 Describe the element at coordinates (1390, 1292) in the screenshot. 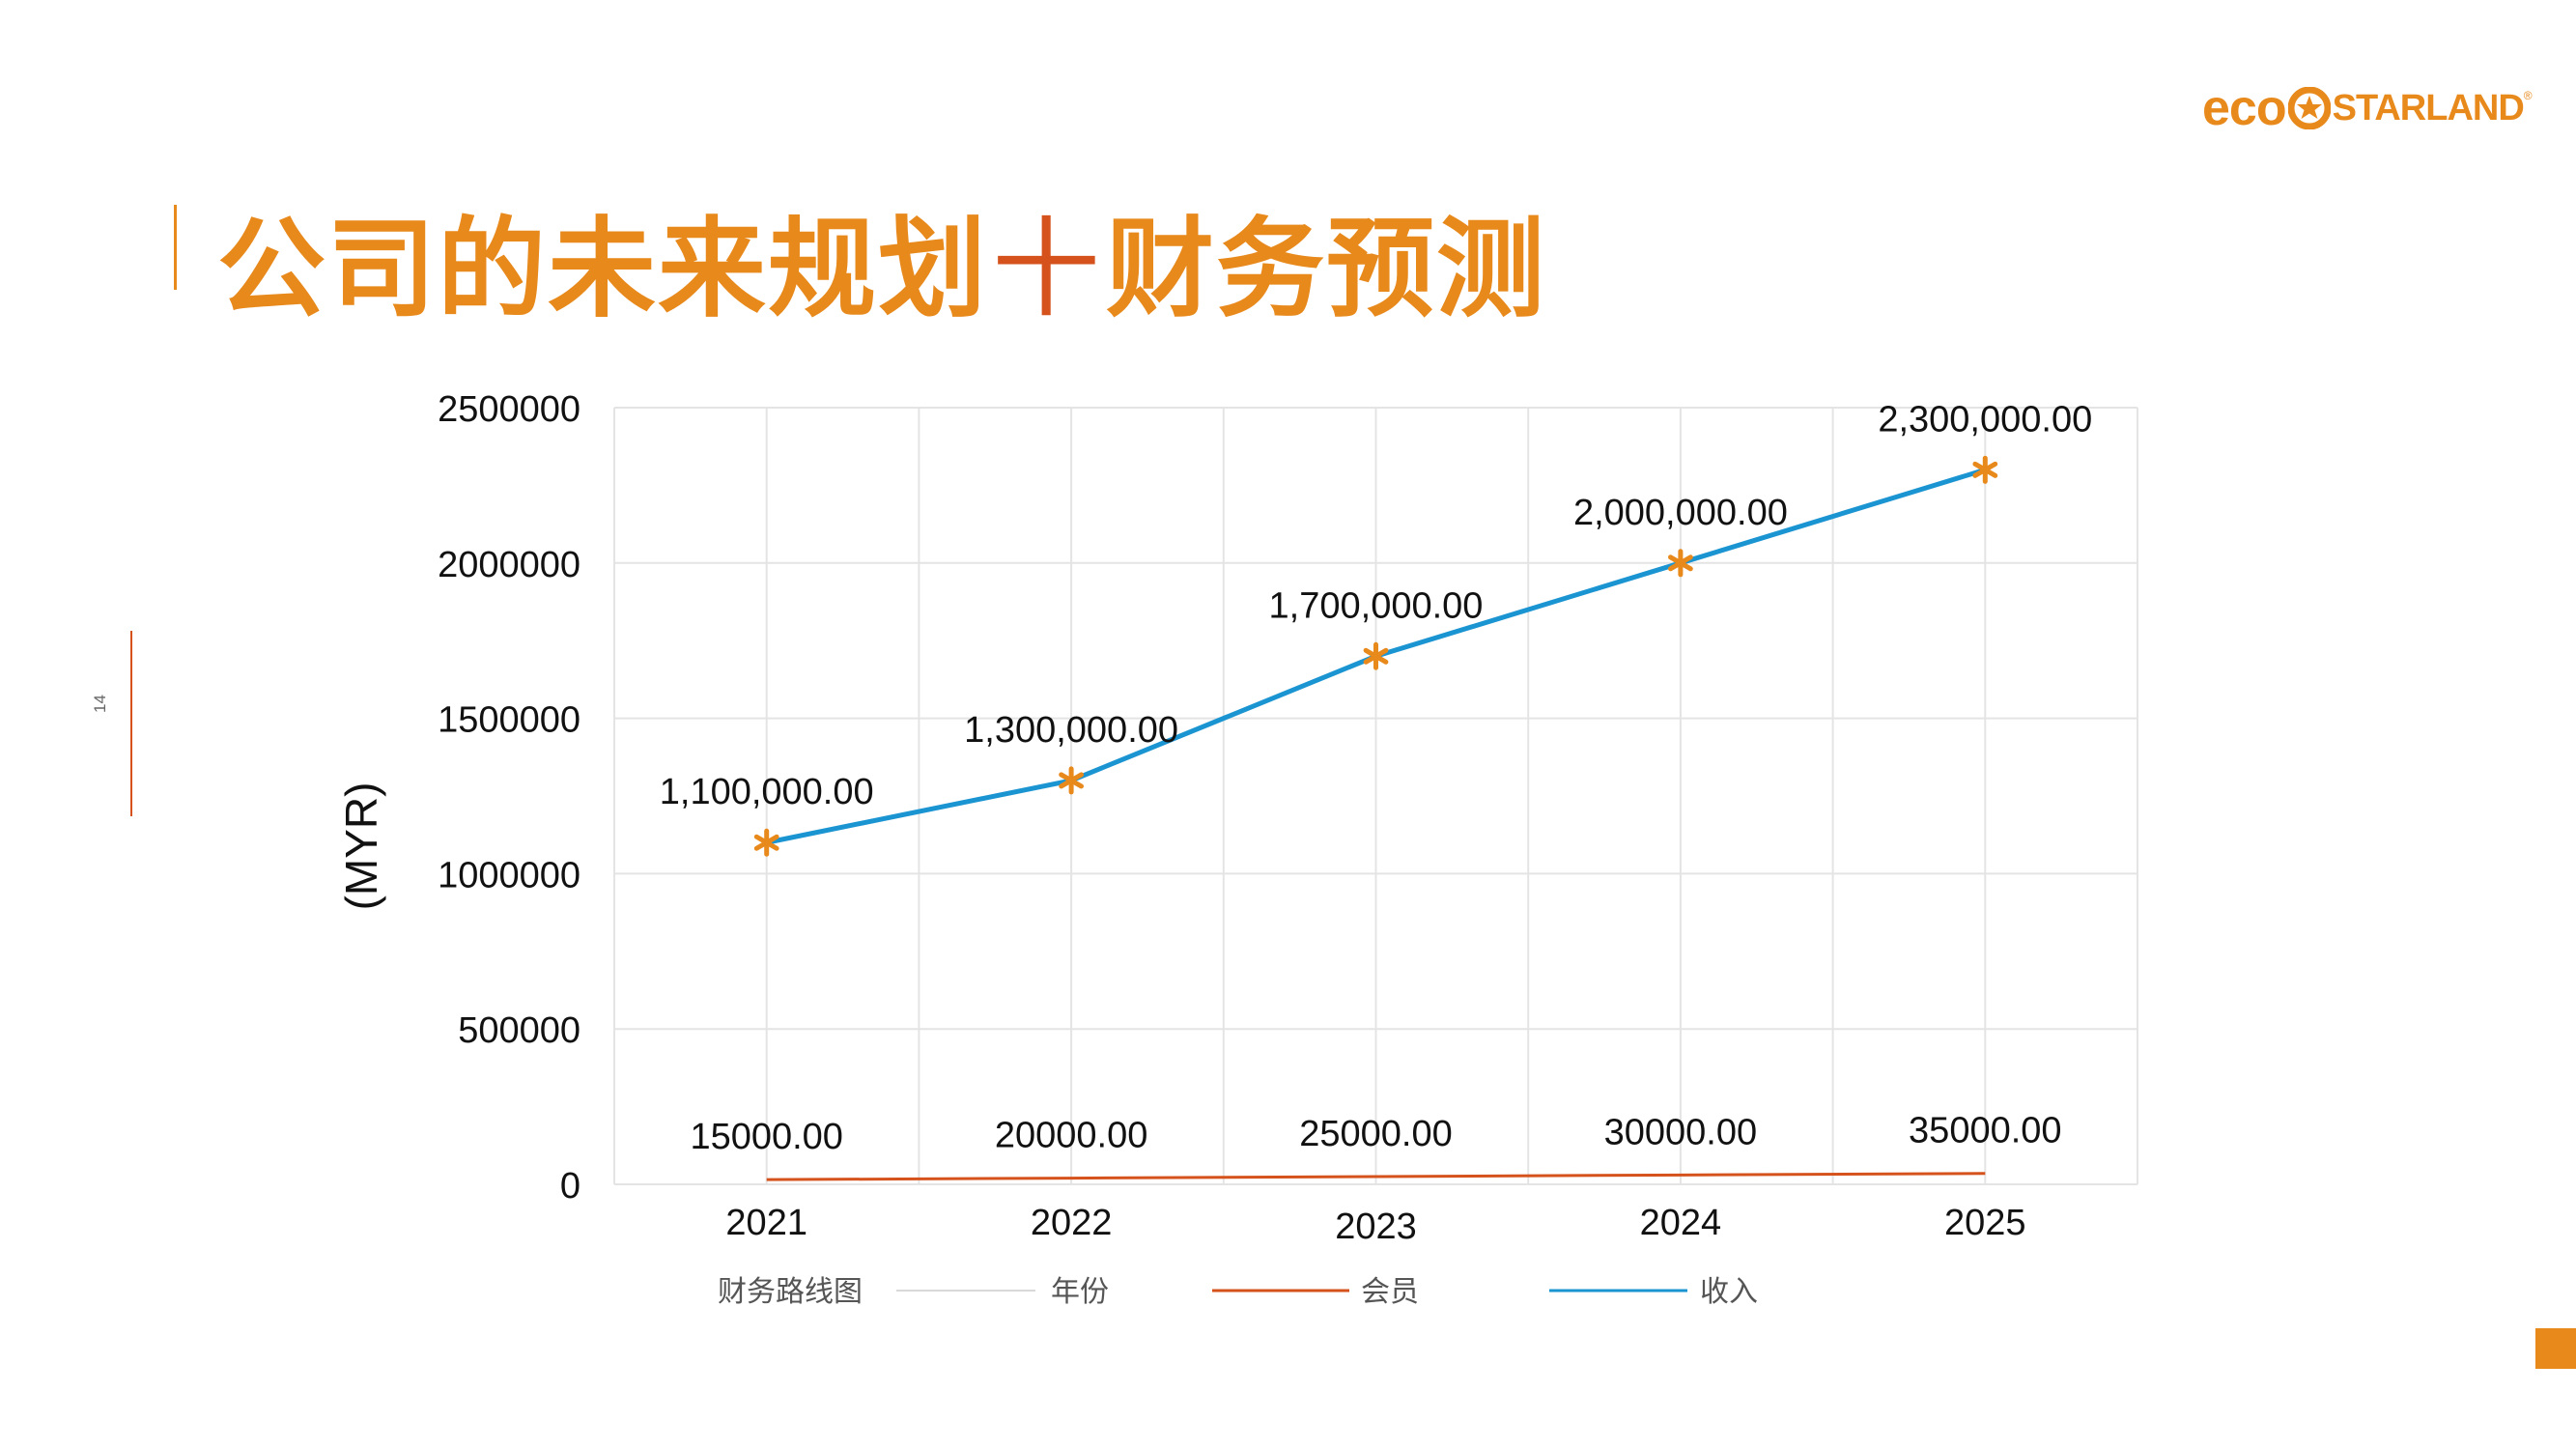

I see `legend-label-member: 会员` at that location.